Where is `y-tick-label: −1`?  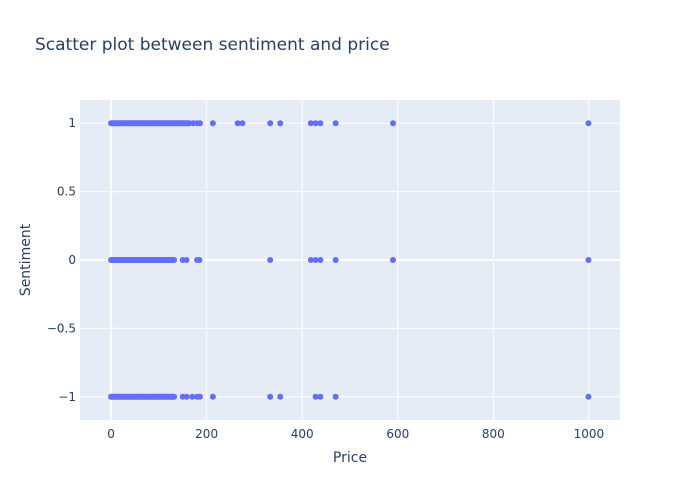
y-tick-label: −1 is located at coordinates (67, 397).